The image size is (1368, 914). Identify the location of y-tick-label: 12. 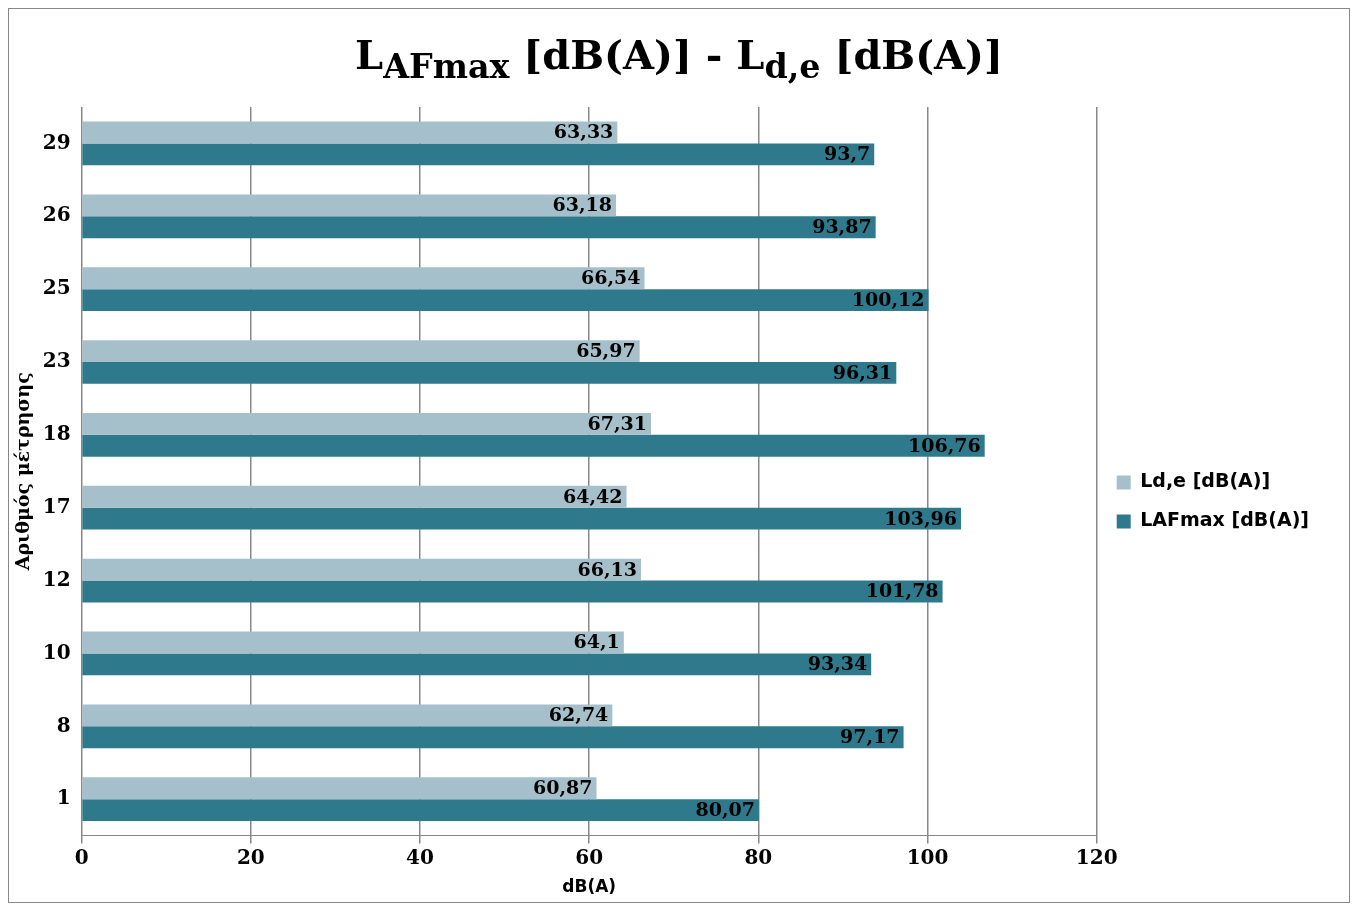
(56, 578).